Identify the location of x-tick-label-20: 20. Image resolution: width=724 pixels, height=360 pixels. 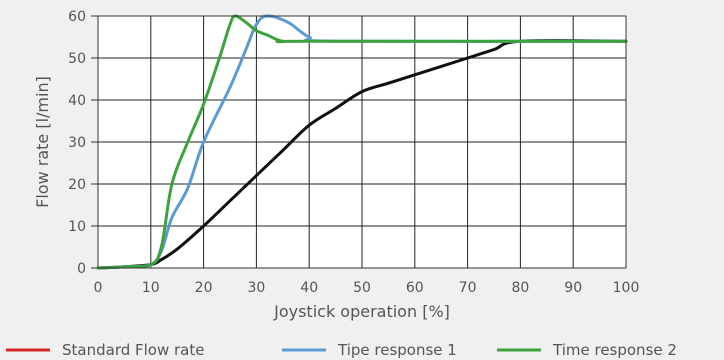
(204, 288).